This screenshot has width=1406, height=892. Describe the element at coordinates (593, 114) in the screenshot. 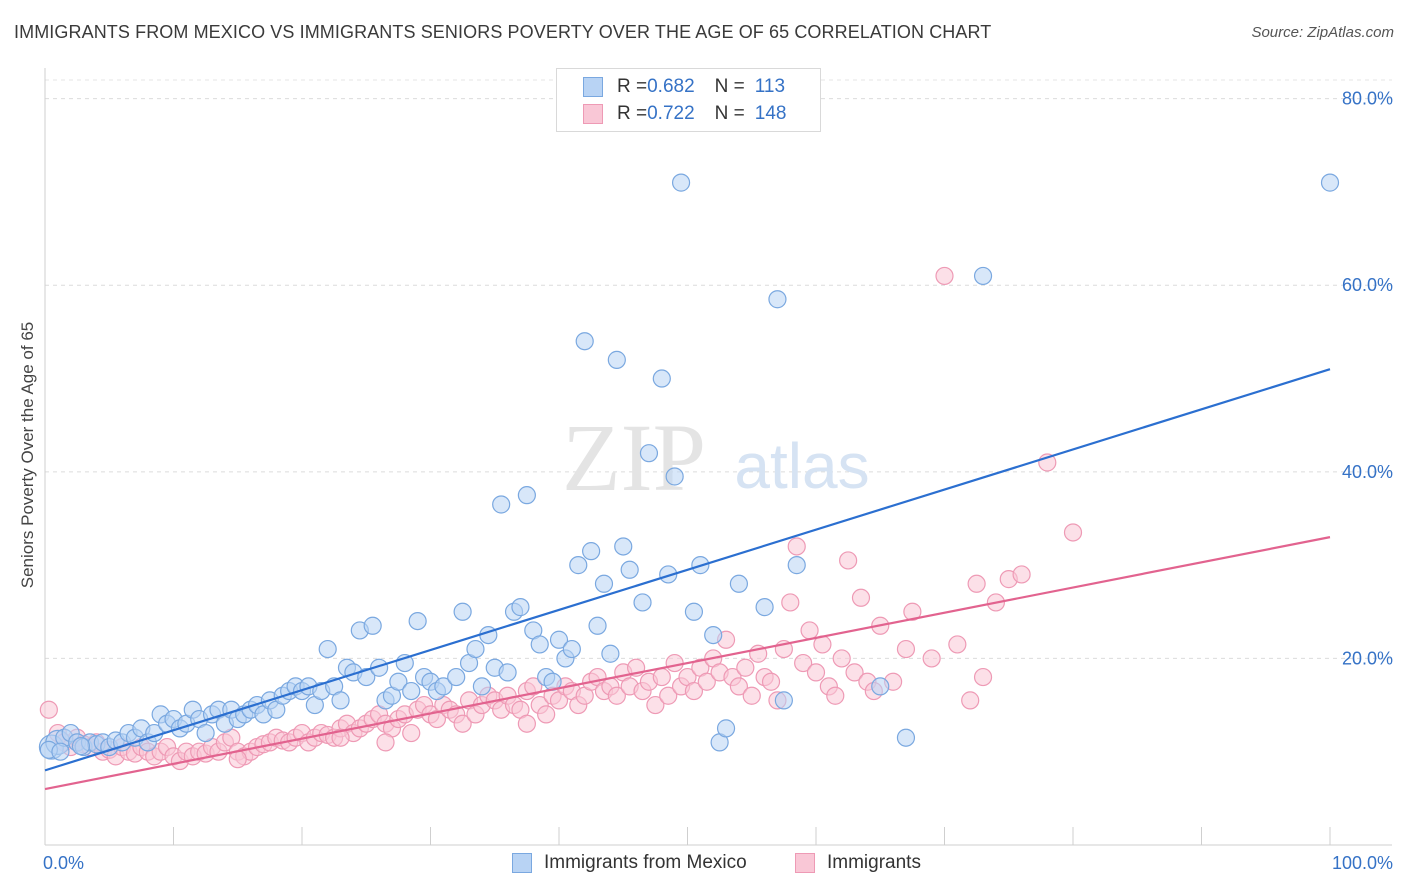

I see `legend-swatch-pink` at that location.